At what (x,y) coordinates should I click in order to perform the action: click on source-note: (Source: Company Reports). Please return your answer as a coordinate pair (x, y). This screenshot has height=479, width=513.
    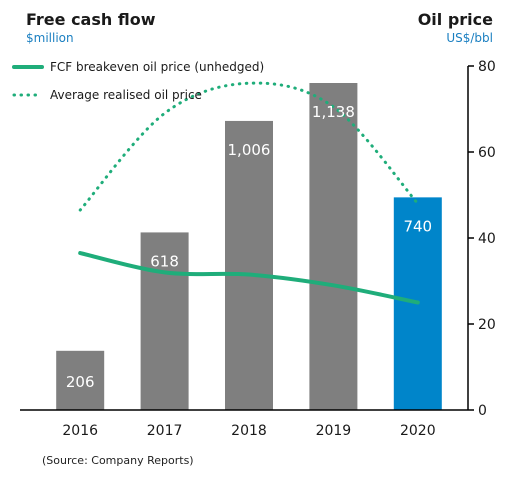
    Looking at the image, I should click on (118, 460).